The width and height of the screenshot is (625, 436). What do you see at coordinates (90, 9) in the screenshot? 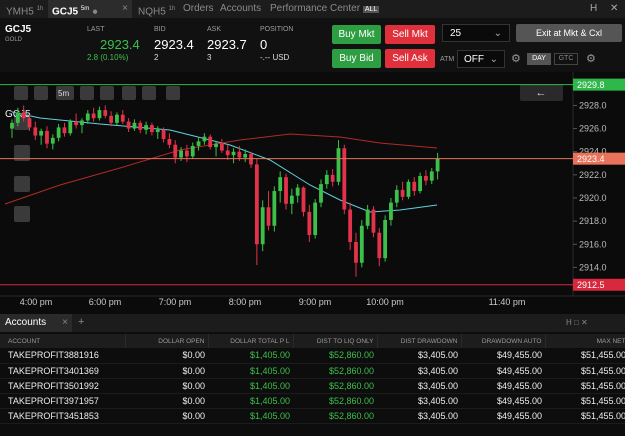
I see `tab-active: GCJ5 5m ● ×` at bounding box center [90, 9].